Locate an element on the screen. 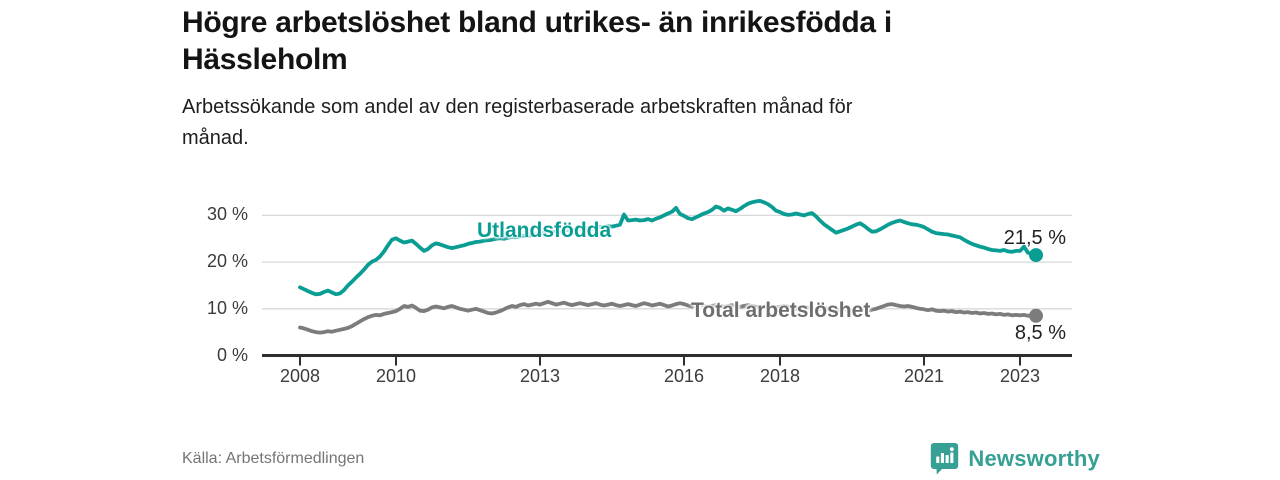 The width and height of the screenshot is (1280, 480). series-line-utlandsfodda is located at coordinates (668, 247).